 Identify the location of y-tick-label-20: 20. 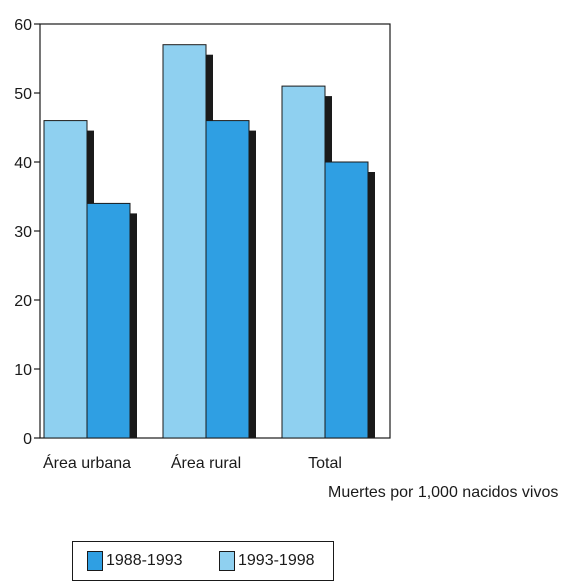
(23, 301).